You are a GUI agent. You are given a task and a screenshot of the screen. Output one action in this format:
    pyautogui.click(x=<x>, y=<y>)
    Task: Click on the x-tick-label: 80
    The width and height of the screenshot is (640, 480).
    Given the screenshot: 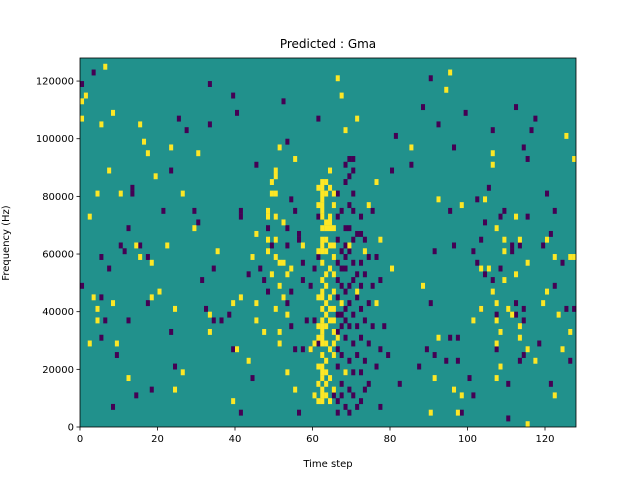 What is the action you would take?
    pyautogui.click(x=390, y=439)
    